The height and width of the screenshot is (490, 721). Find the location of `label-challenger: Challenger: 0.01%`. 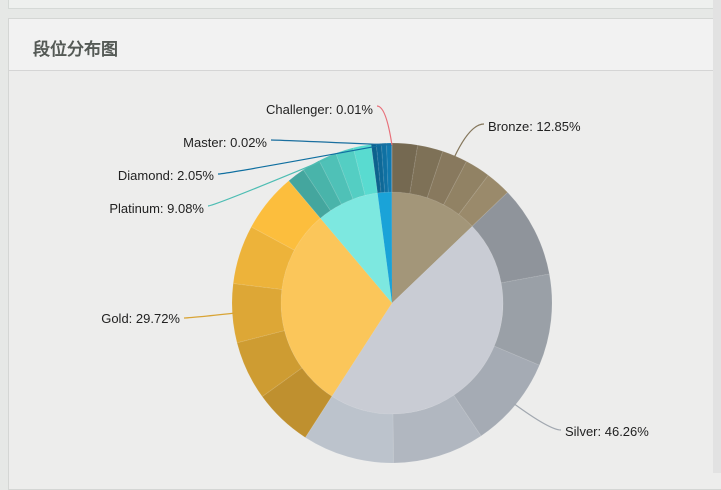

label-challenger: Challenger: 0.01% is located at coordinates (319, 109).